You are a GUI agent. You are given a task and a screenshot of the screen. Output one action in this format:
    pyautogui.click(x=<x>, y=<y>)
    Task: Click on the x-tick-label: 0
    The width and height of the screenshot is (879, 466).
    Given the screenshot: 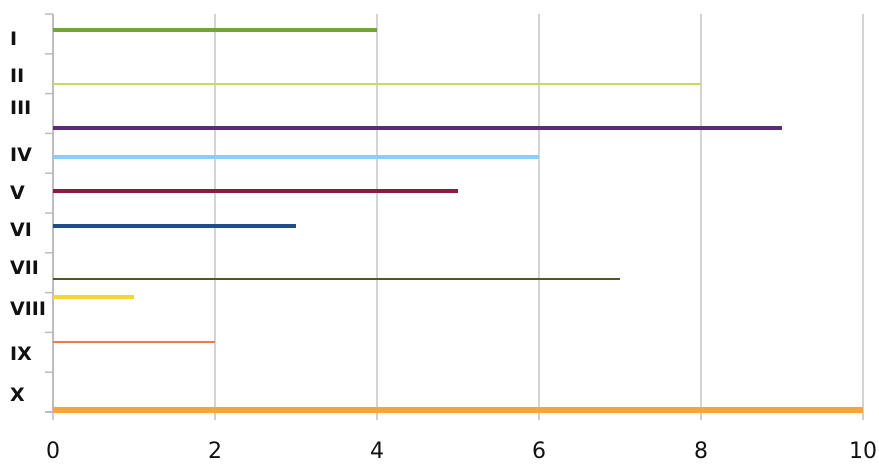 What is the action you would take?
    pyautogui.click(x=53, y=451)
    